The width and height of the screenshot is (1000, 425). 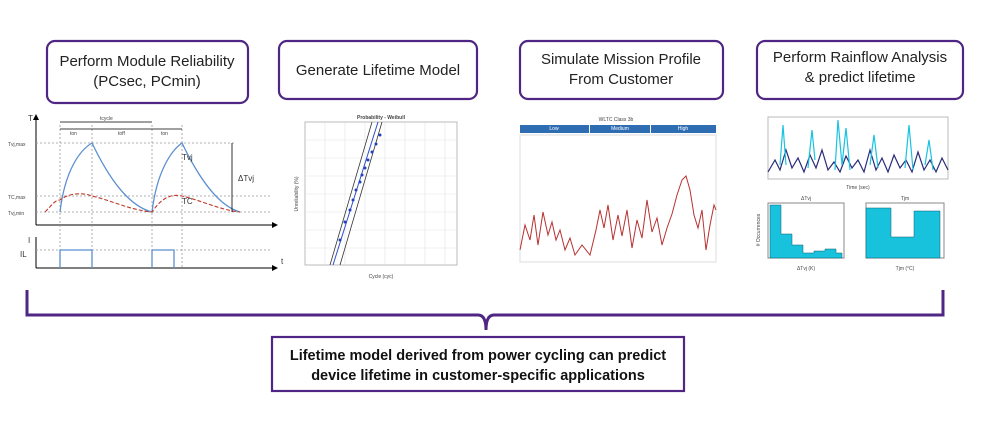 I want to click on grid, so click(x=381, y=193).